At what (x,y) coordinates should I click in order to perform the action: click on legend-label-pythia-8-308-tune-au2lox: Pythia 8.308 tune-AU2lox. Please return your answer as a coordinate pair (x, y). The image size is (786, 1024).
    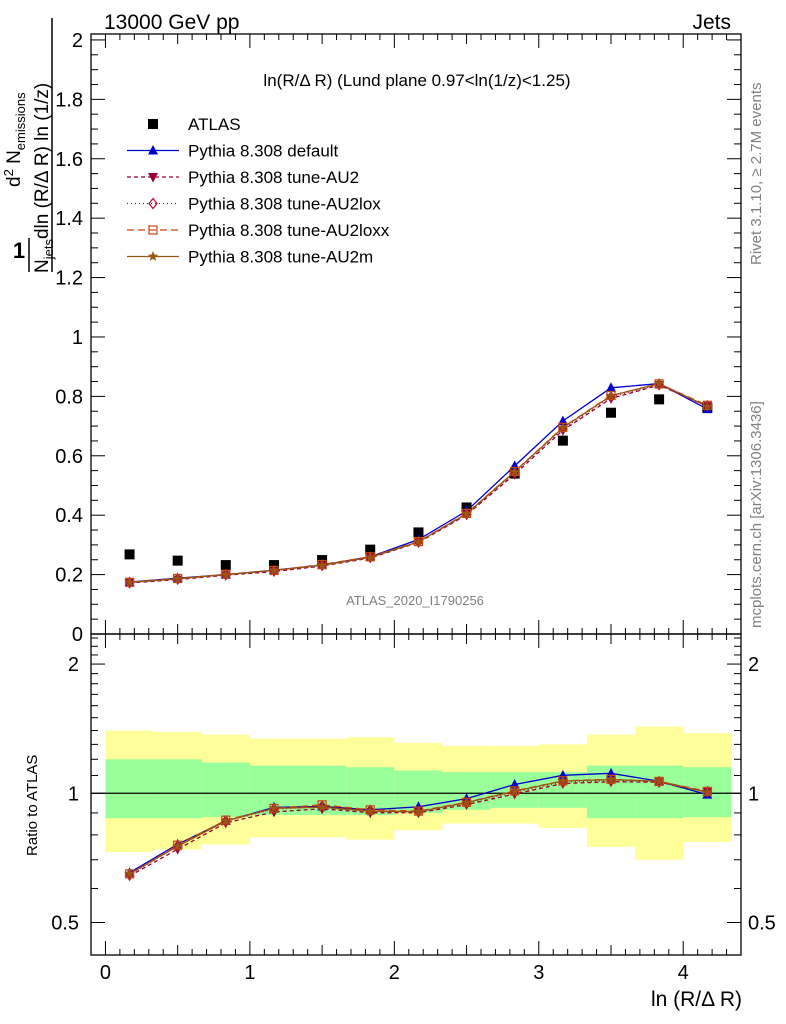
    Looking at the image, I should click on (284, 204).